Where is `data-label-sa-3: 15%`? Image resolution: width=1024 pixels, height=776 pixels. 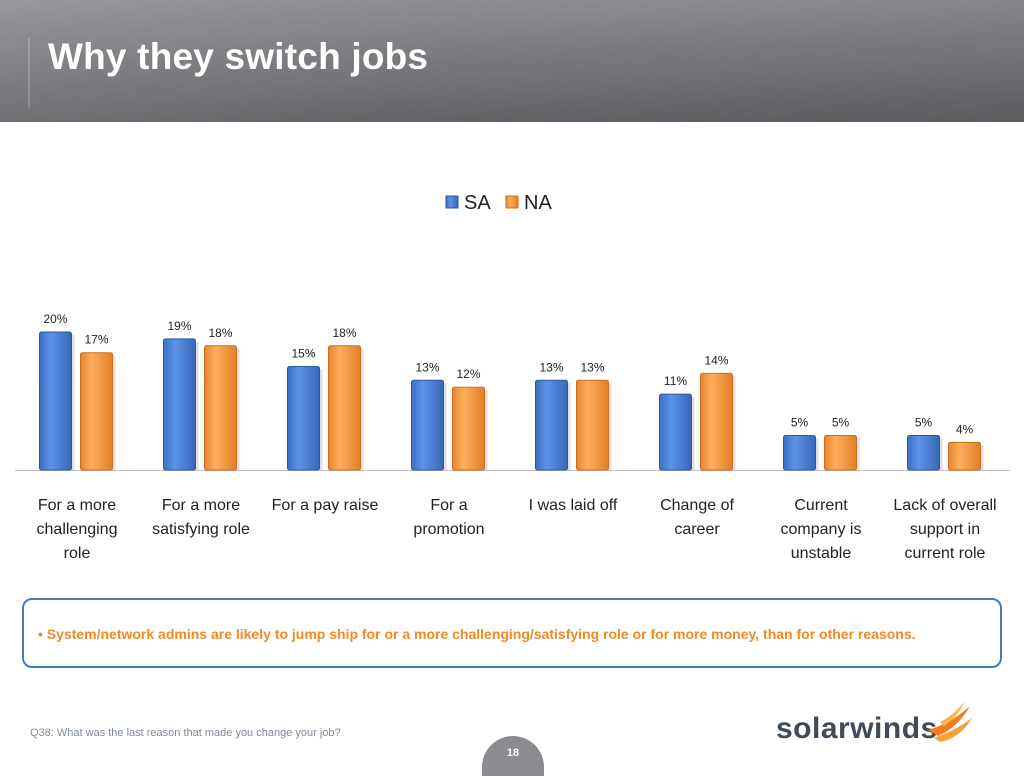 data-label-sa-3: 15% is located at coordinates (303, 354).